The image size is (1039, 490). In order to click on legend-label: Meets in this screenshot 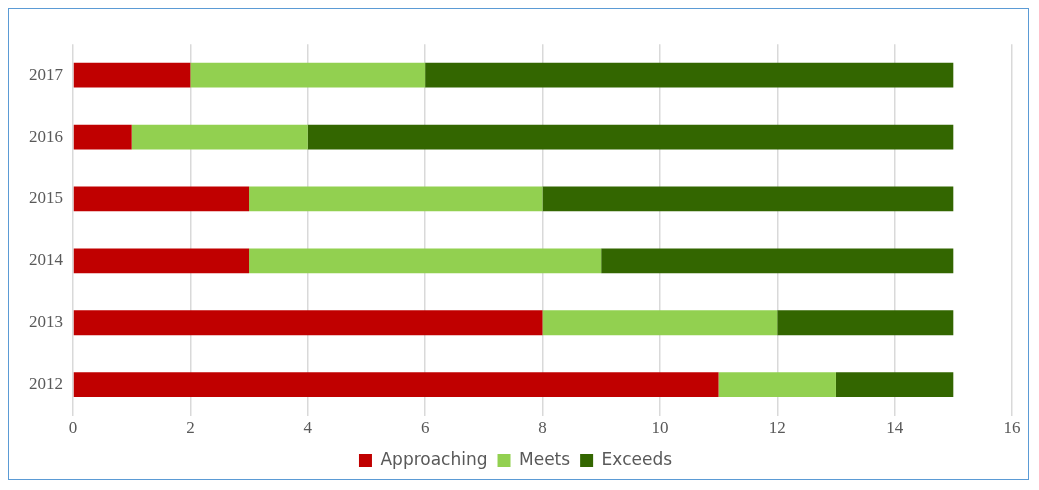, I will do `click(545, 458)`.